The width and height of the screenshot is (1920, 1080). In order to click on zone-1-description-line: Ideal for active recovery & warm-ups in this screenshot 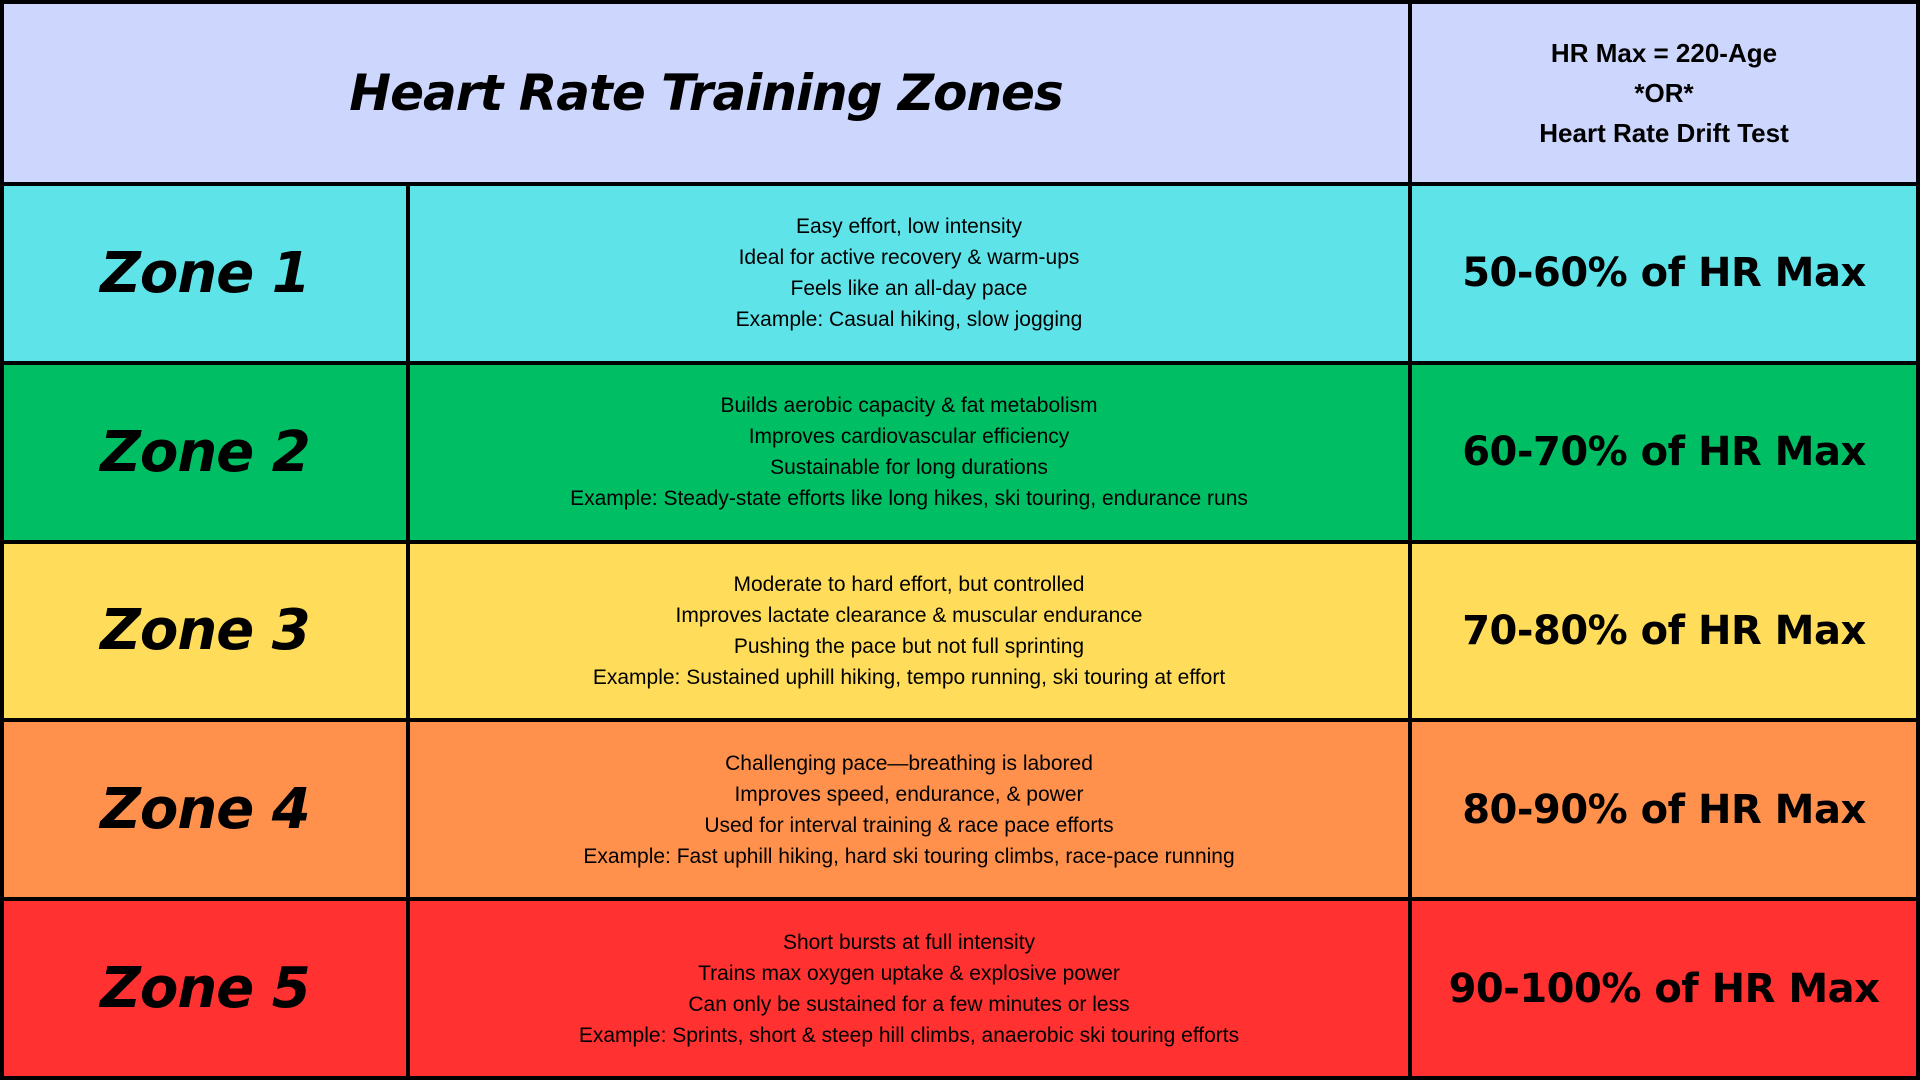, I will do `click(909, 258)`.